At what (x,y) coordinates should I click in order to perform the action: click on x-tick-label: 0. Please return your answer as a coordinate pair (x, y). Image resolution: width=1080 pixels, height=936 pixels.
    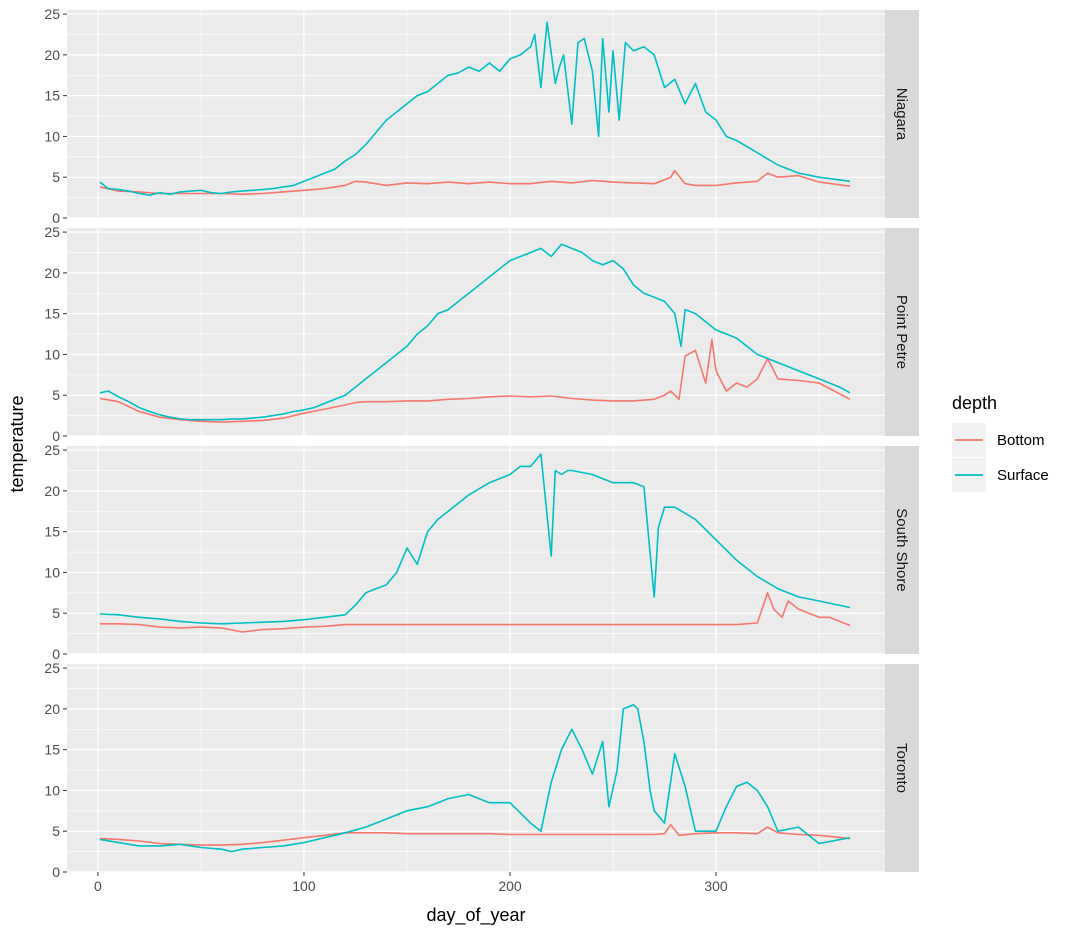
    Looking at the image, I should click on (98, 886).